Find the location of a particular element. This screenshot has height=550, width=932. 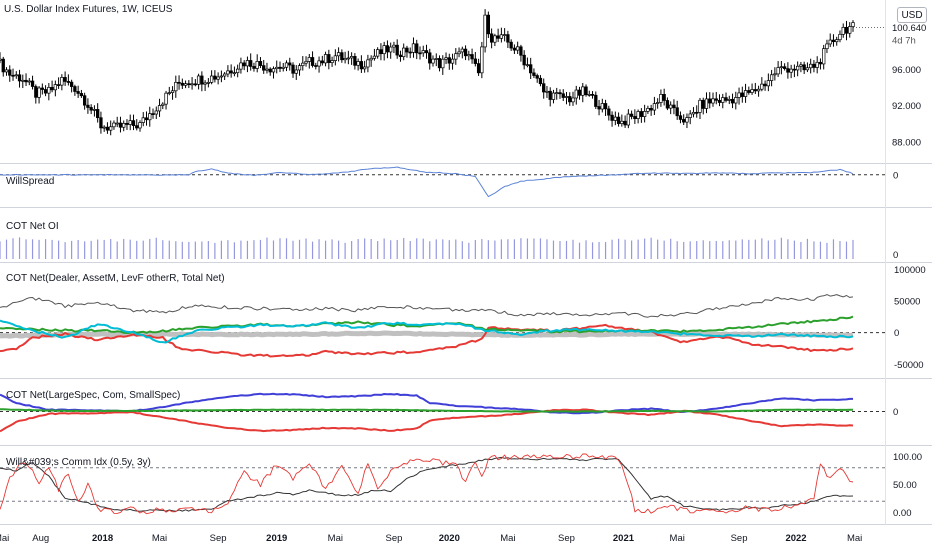

cot-line-dealer is located at coordinates (427, 331).